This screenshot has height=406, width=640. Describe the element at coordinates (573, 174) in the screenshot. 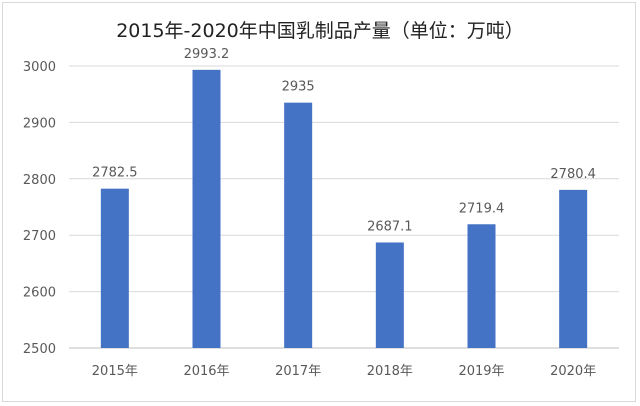

I see `data-label: 2780.4` at that location.